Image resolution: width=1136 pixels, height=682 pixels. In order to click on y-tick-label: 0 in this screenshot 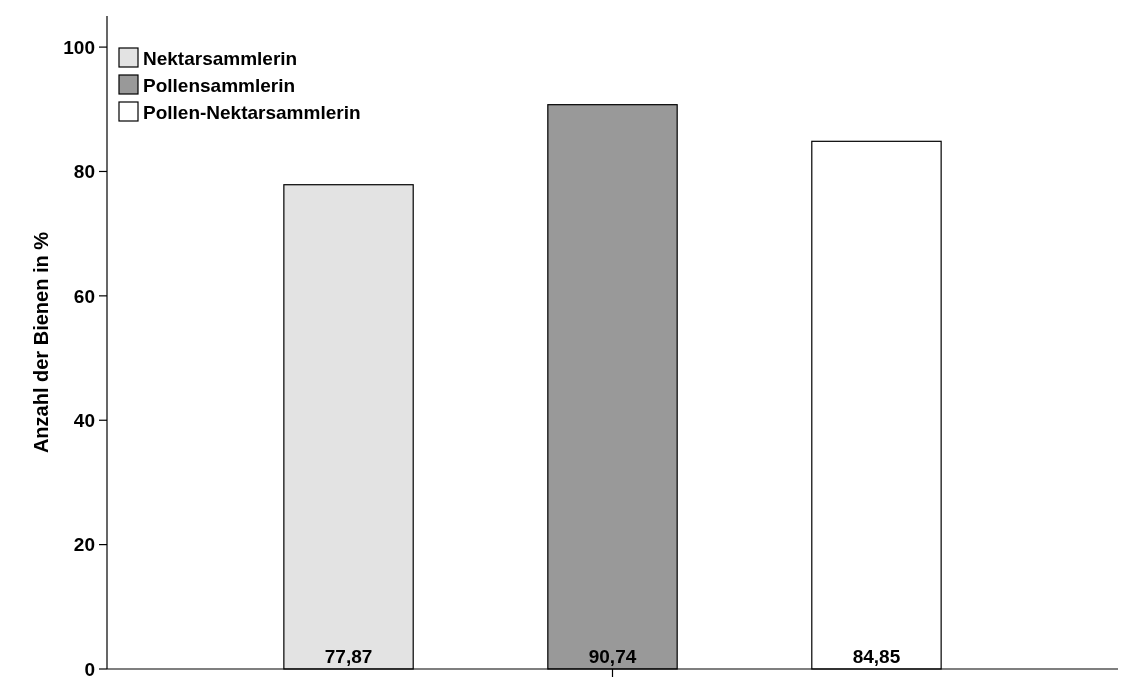, I will do `click(89, 669)`.